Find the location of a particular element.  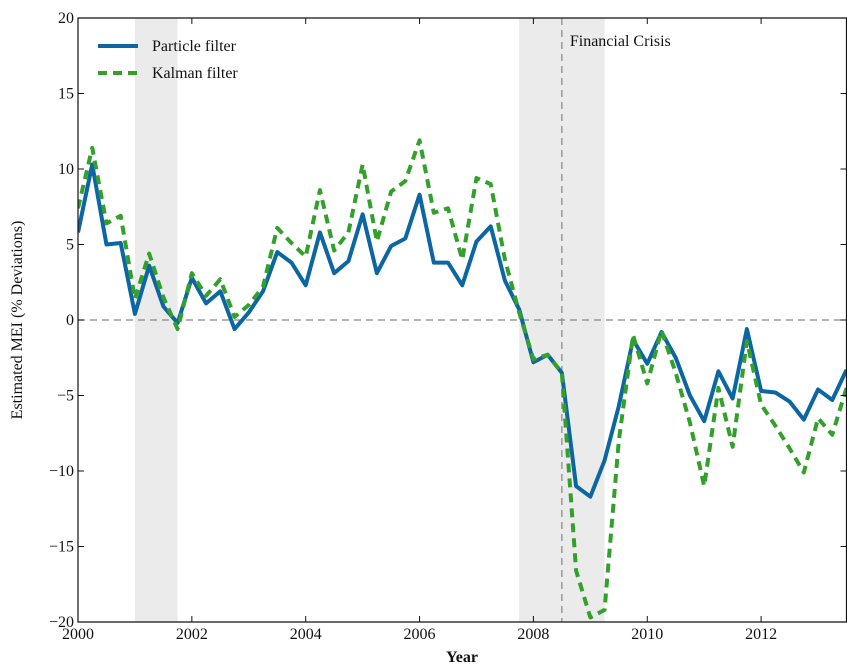

x-tick-label: 2008 is located at coordinates (533, 634).